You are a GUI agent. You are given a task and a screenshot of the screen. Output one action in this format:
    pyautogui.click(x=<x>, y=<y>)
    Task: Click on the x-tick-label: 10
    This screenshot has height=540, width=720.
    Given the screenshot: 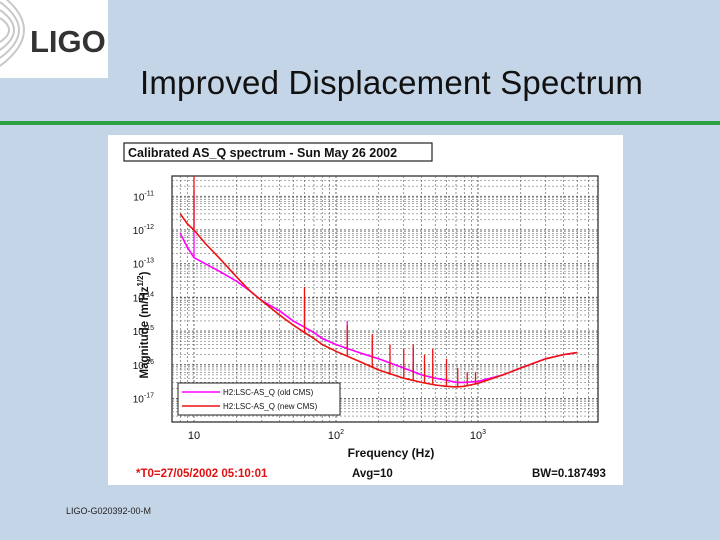 What is the action you would take?
    pyautogui.click(x=194, y=436)
    